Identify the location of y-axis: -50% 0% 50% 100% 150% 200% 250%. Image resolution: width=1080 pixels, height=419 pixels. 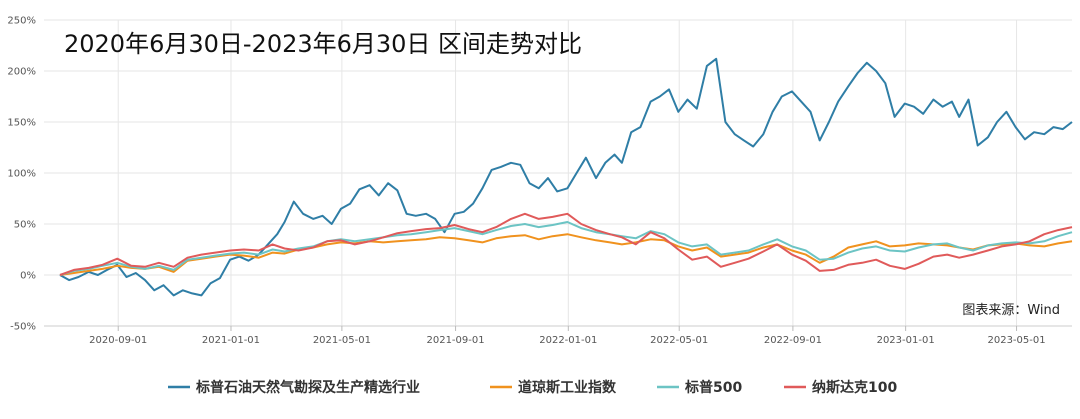
(21, 174).